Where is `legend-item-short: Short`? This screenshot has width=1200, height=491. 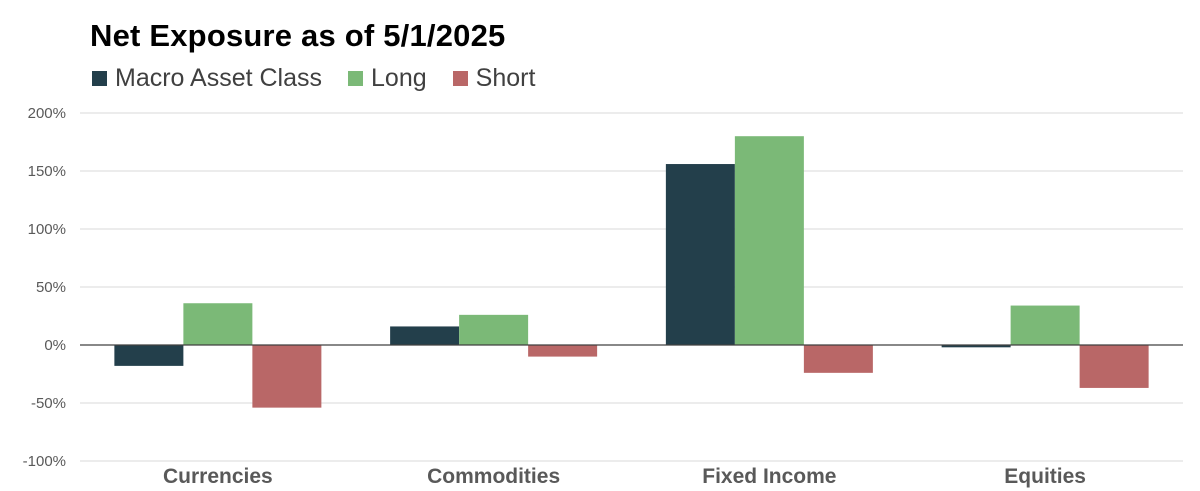
legend-item-short: Short is located at coordinates (494, 78).